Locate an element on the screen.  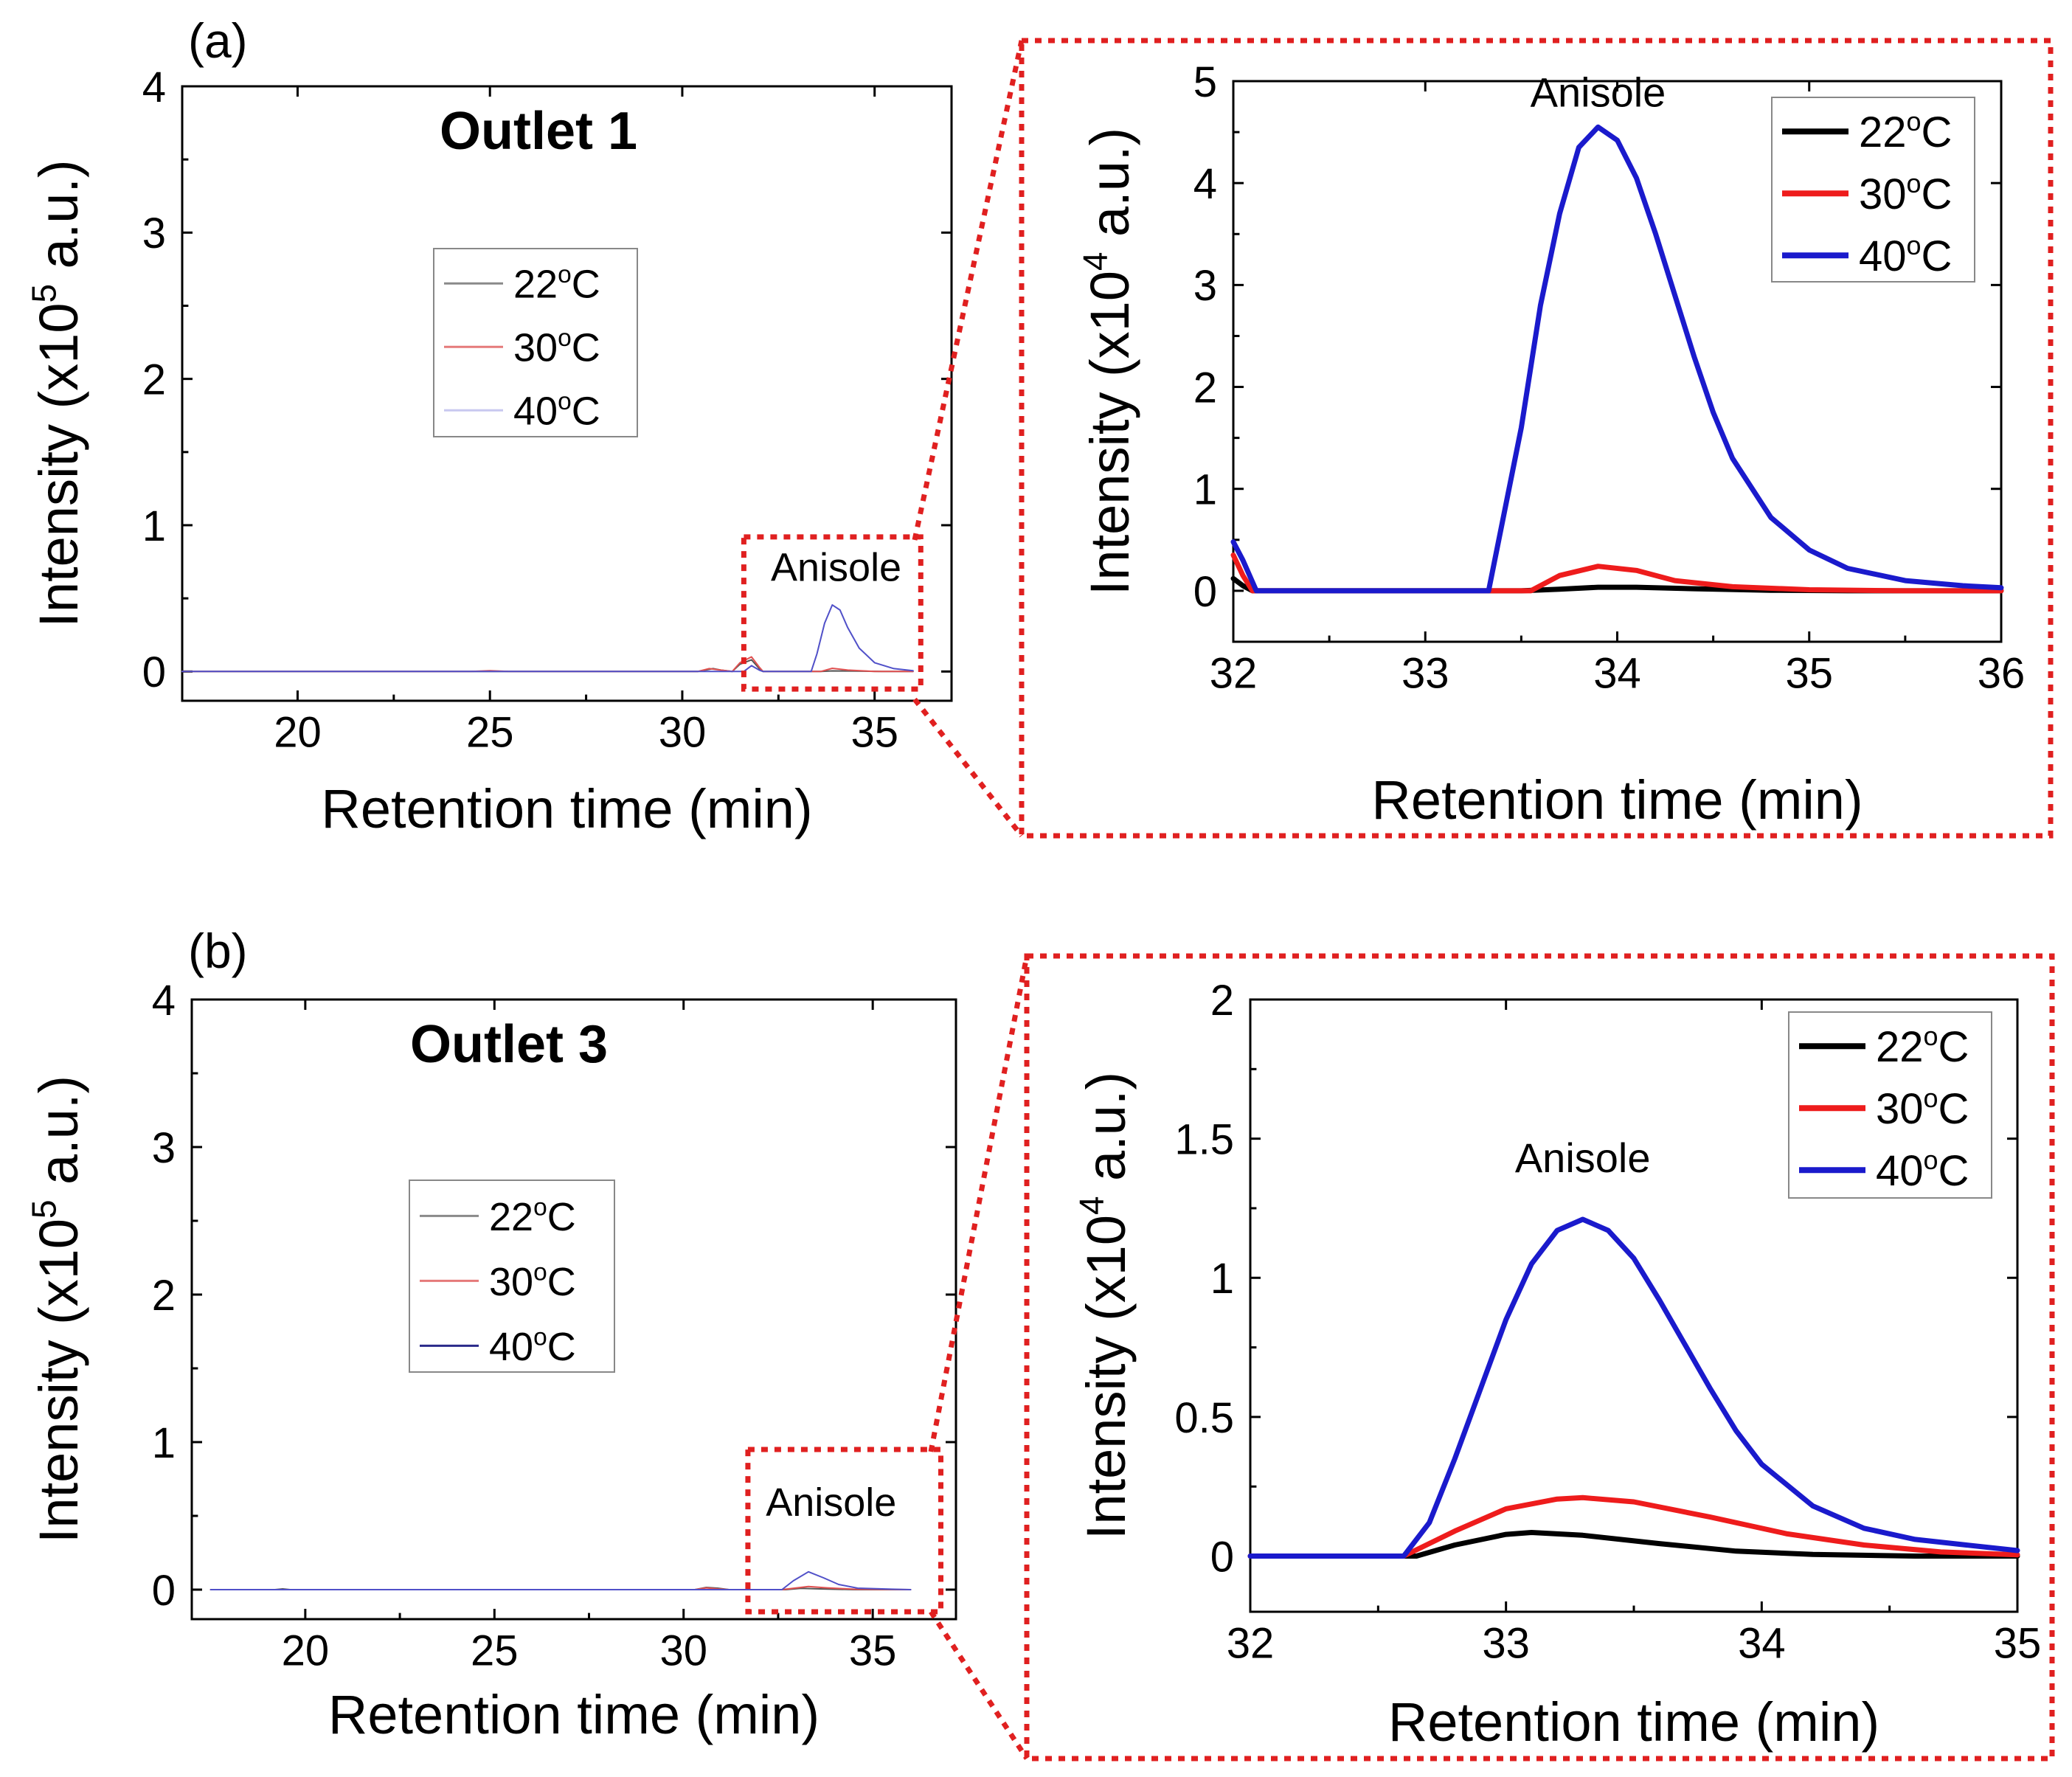
panel-label: (a) is located at coordinates (218, 40).